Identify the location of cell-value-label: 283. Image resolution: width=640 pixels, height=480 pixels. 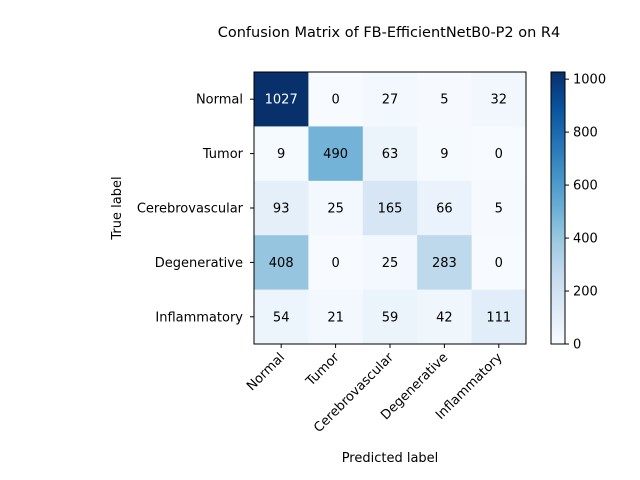
(444, 263).